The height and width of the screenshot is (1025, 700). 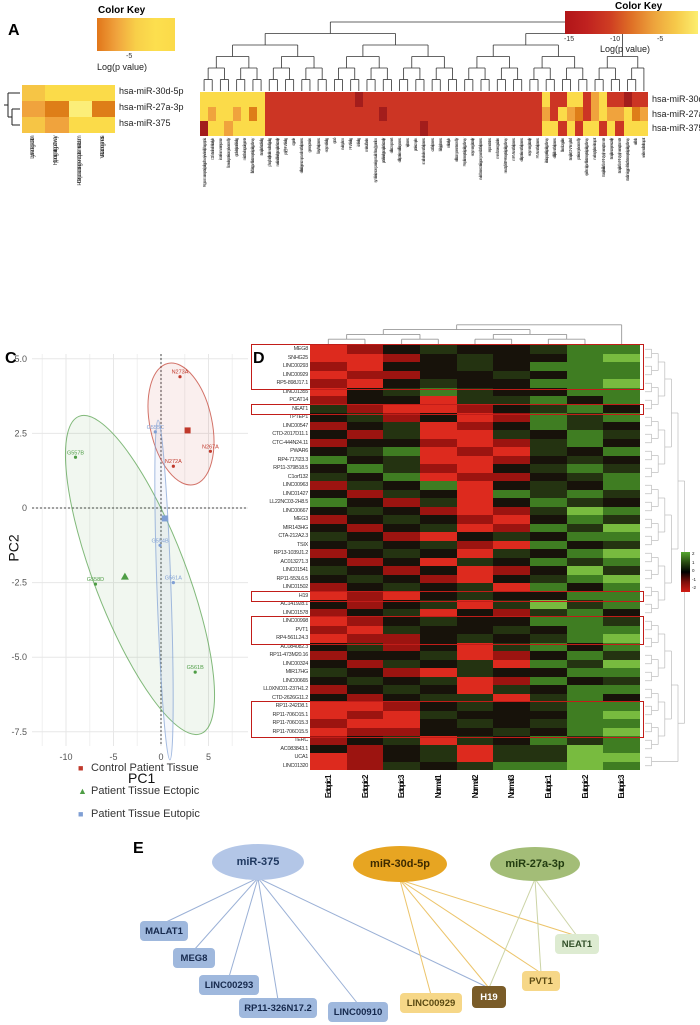 What do you see at coordinates (615, 39) in the screenshot?
I see `color-key-right-tick-2: -10` at bounding box center [615, 39].